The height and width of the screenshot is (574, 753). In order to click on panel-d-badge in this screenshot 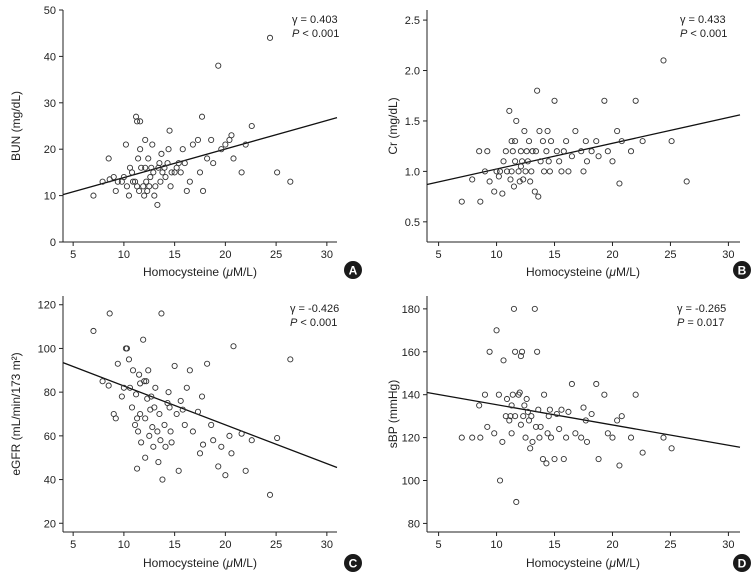, I will do `click(742, 563)`.